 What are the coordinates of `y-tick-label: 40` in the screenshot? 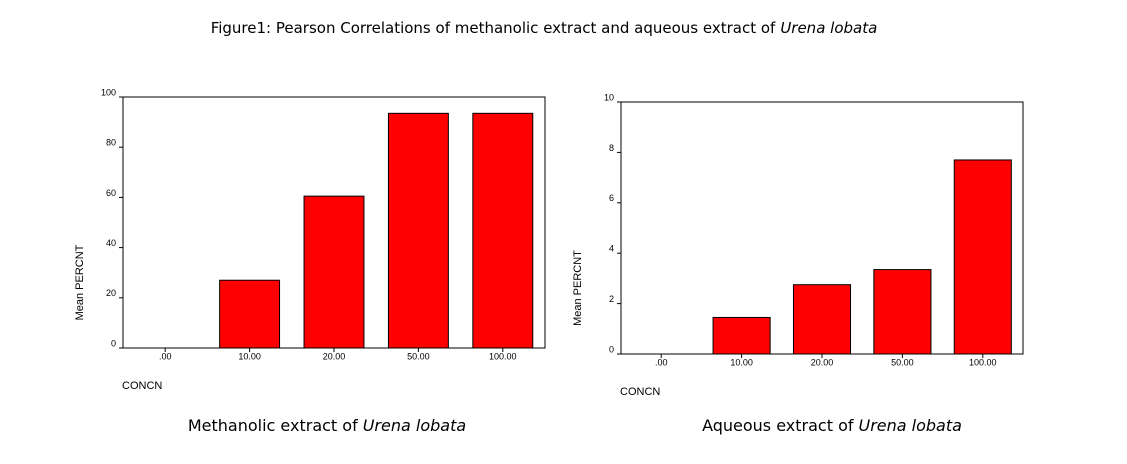 It's located at (111, 243).